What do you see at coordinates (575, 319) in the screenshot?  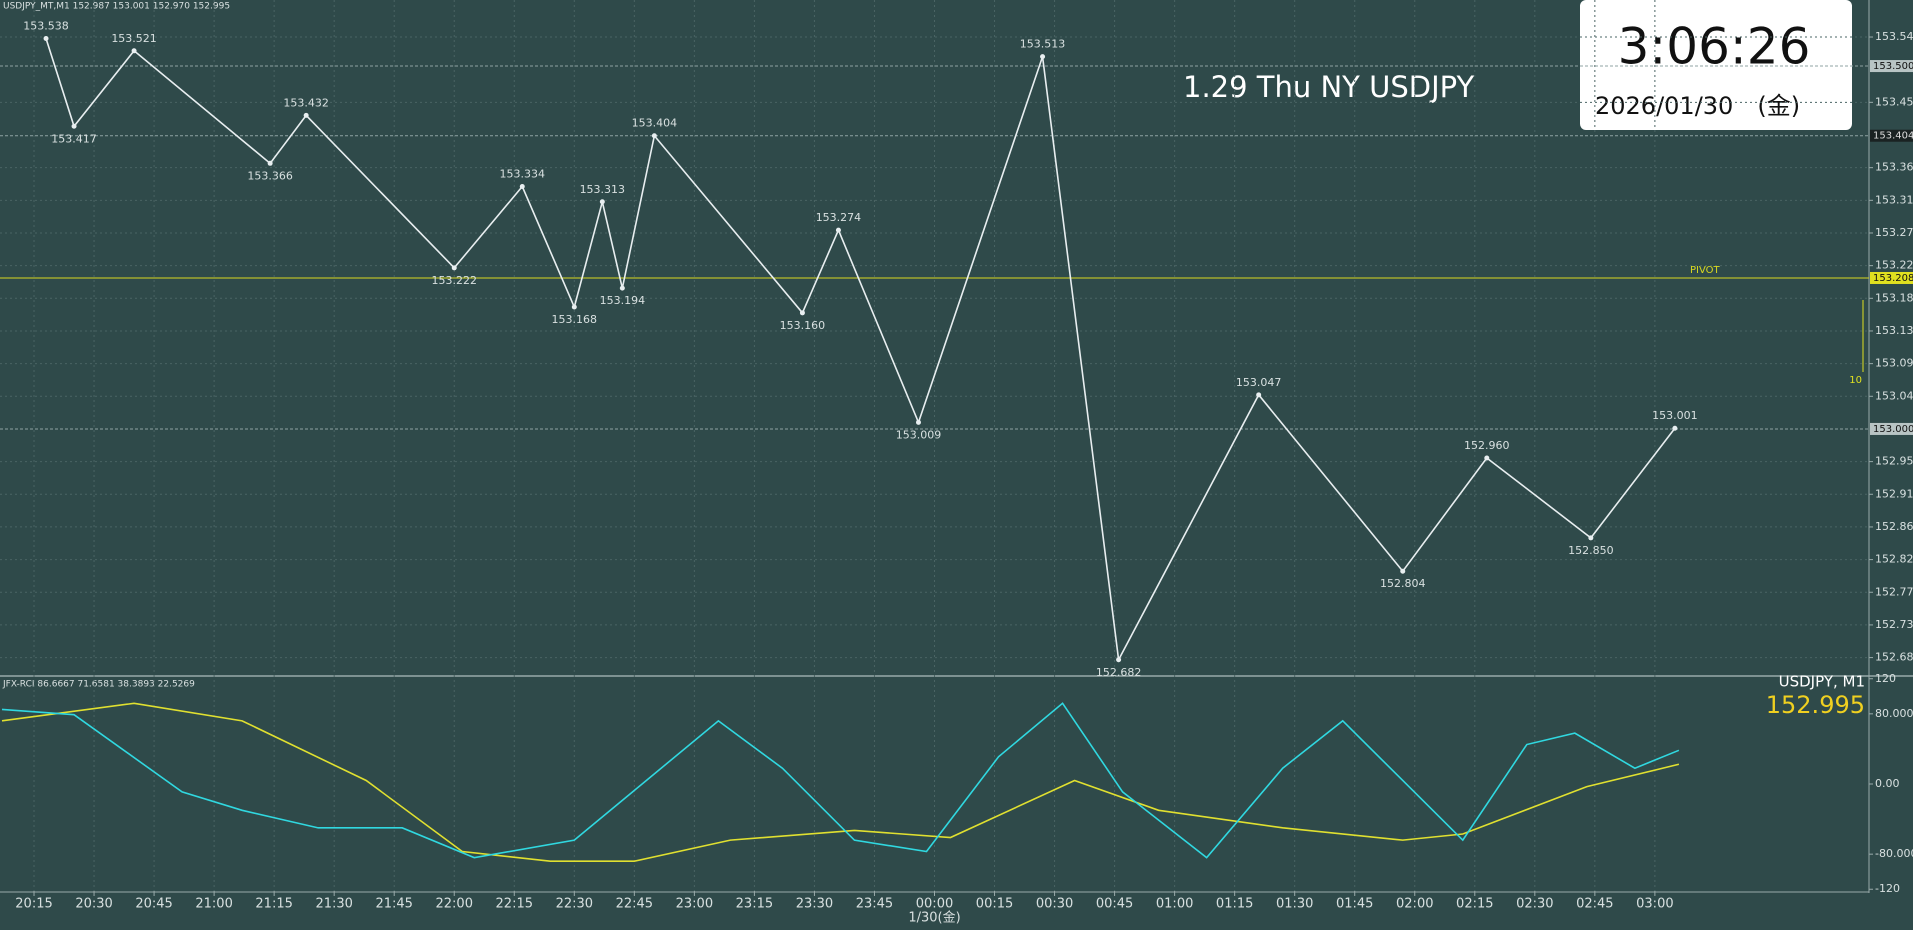 I see `swing-label: 153.168` at bounding box center [575, 319].